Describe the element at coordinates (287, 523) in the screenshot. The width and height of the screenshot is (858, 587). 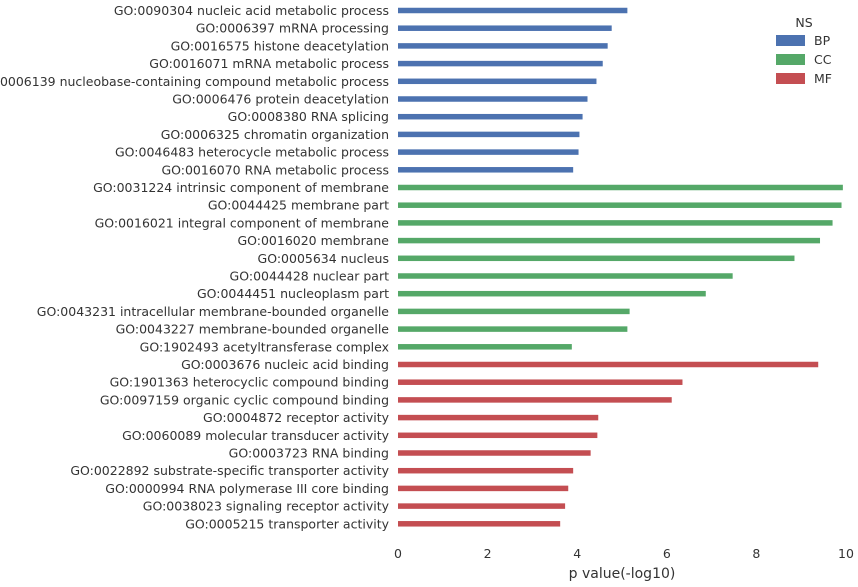
I see `category-label: GO:0005215 transporter activity` at that location.